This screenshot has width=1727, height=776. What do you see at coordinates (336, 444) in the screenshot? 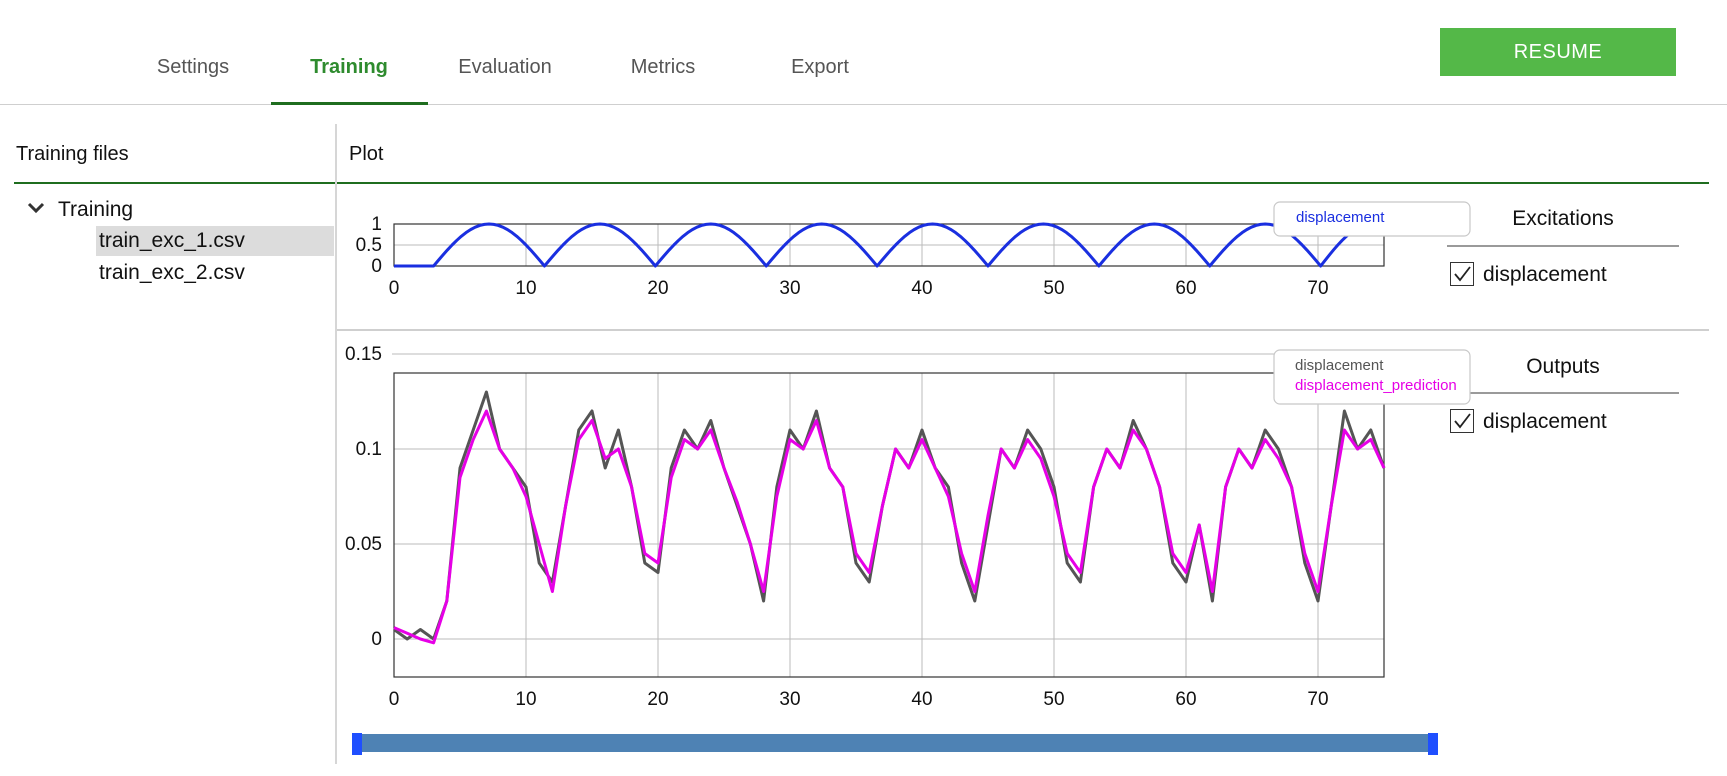
I see `panel-splitter` at bounding box center [336, 444].